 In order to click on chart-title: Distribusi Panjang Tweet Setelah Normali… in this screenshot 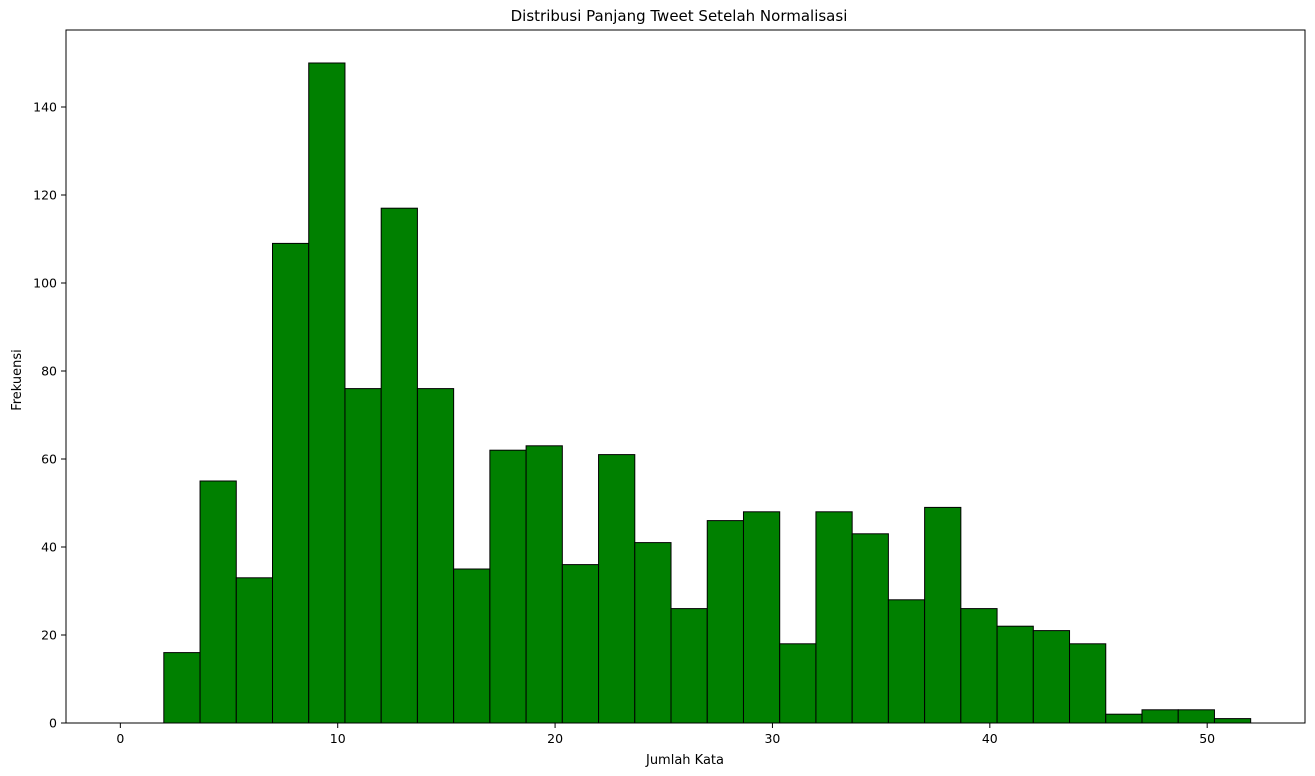, I will do `click(679, 16)`.